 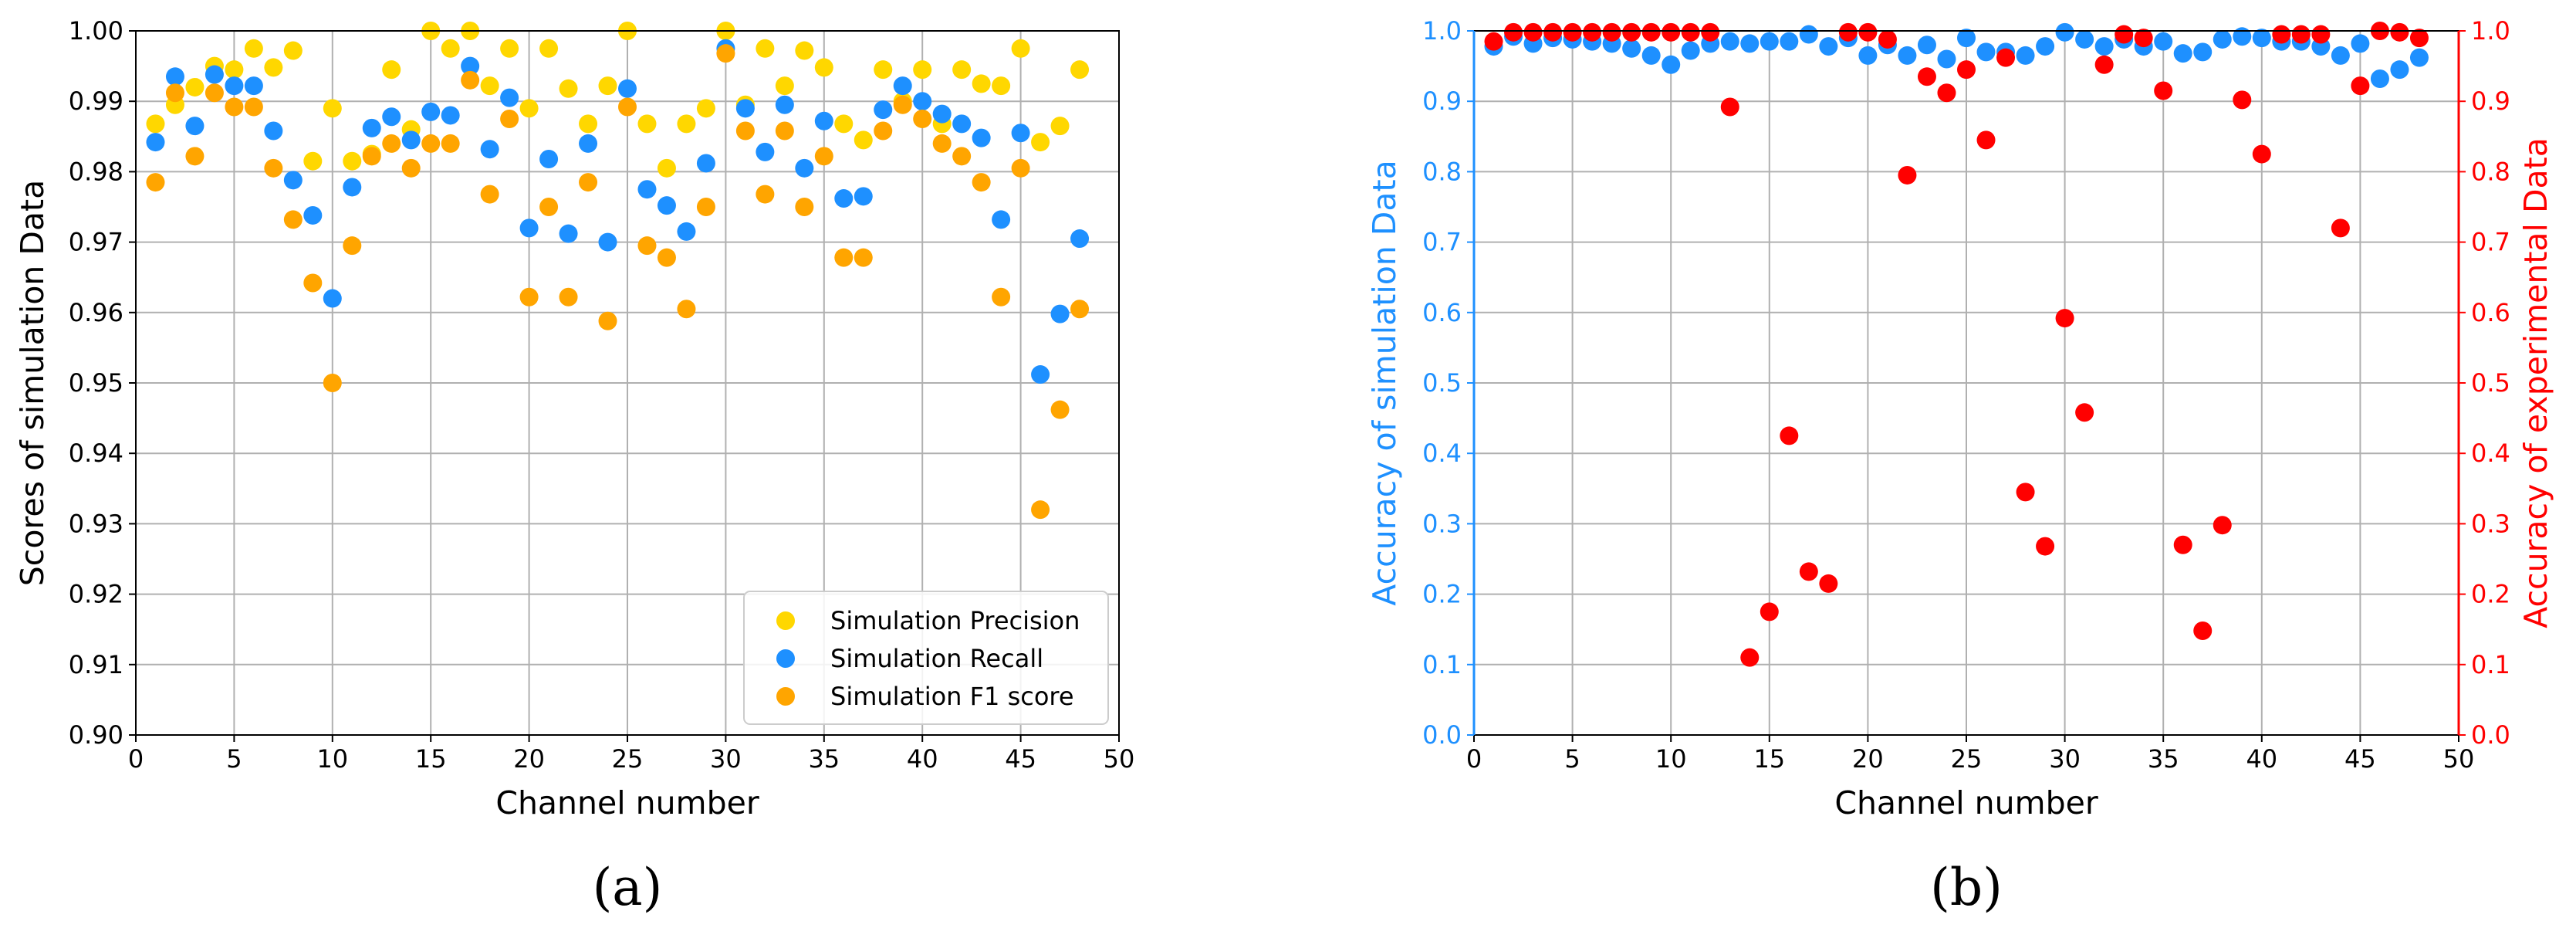 I want to click on panel-b-x-ticks: 0 5 10 15 20 25 30 35 40 45 50, so click(x=1970, y=754).